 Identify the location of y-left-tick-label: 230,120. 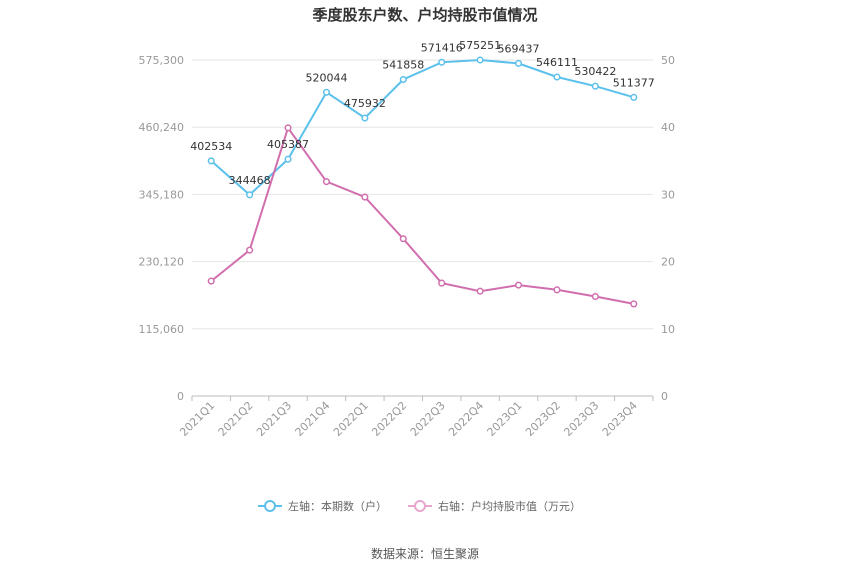
(162, 262).